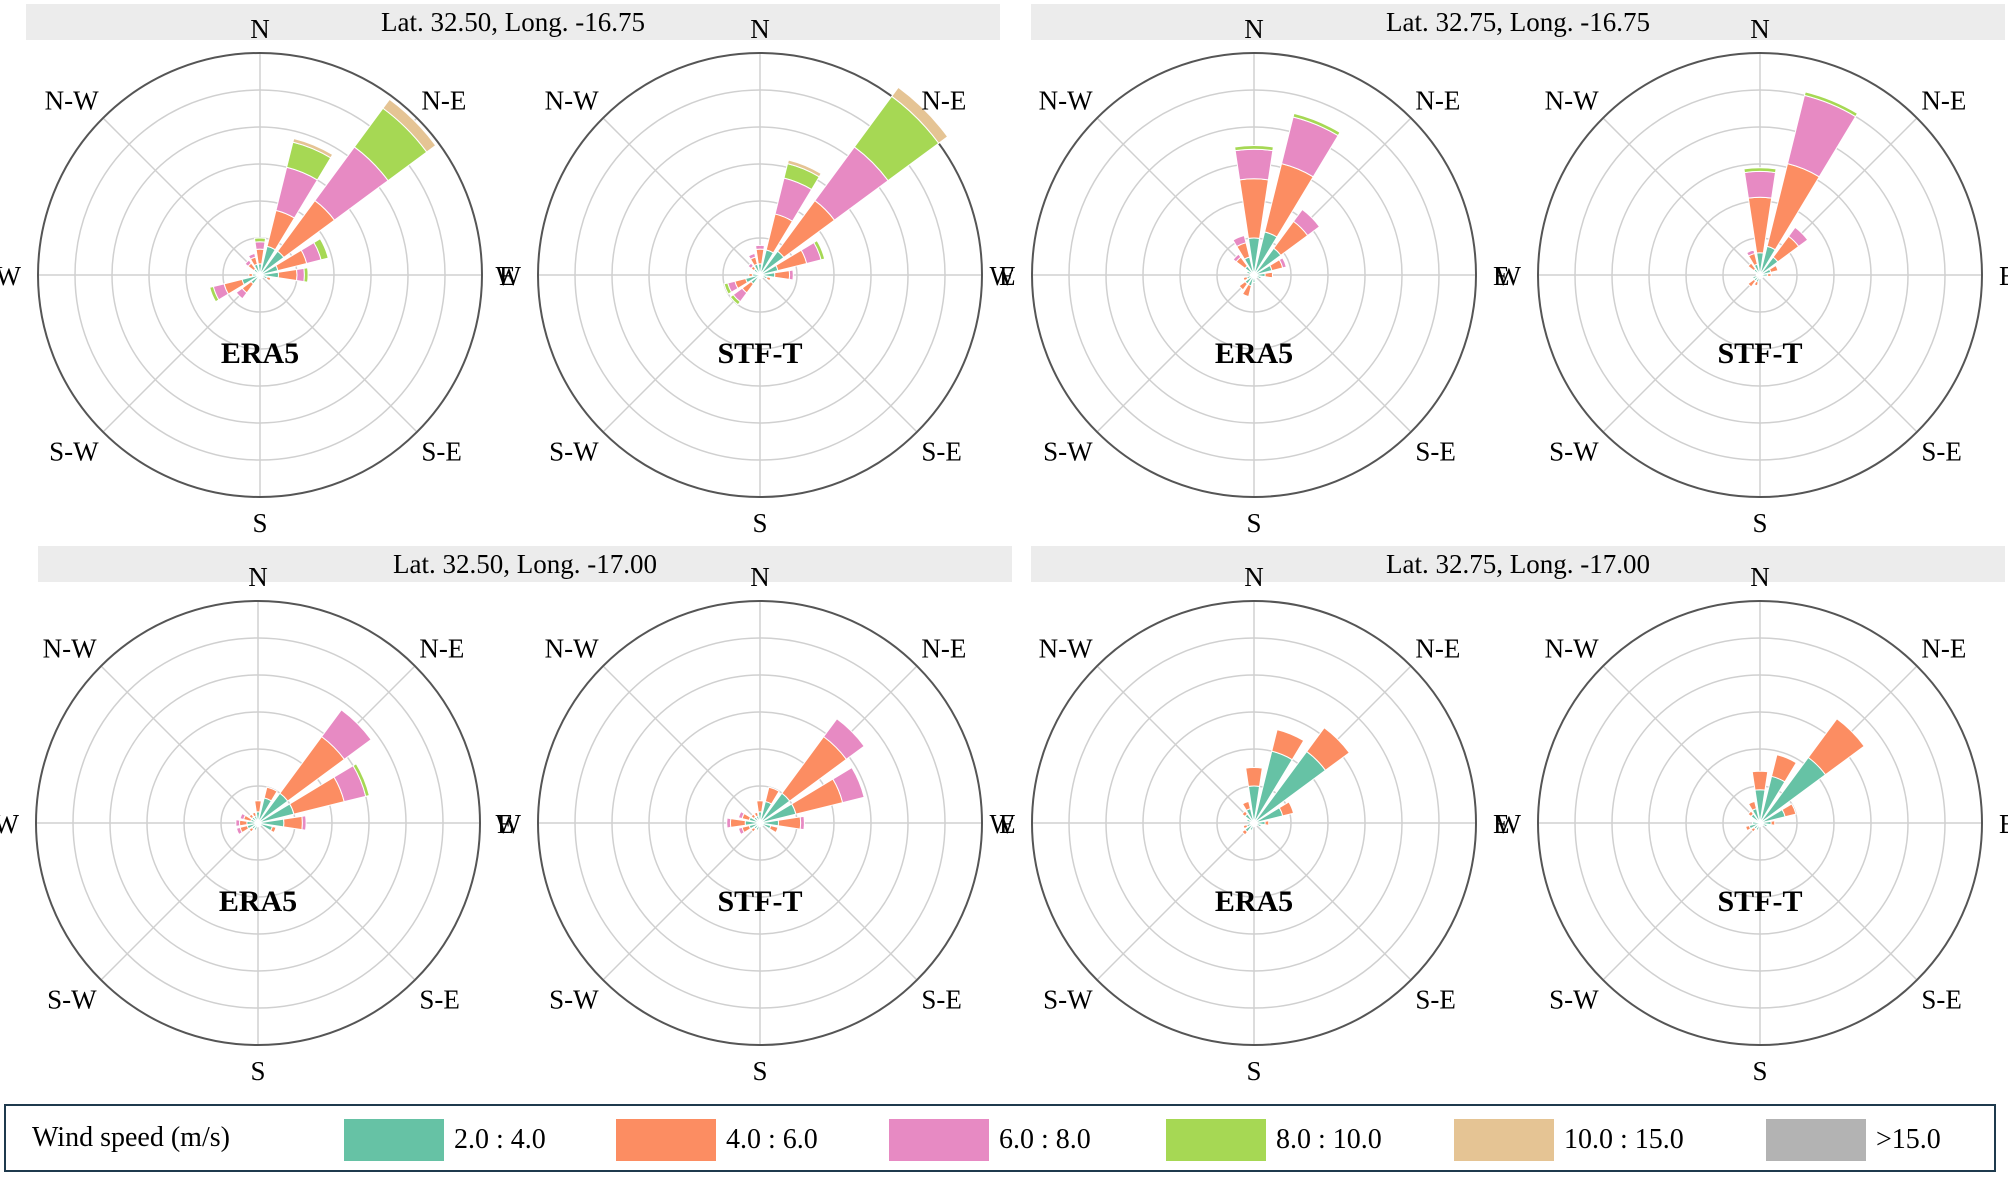  I want to click on windrose-bar-sector14-bin2, so click(751, 266).